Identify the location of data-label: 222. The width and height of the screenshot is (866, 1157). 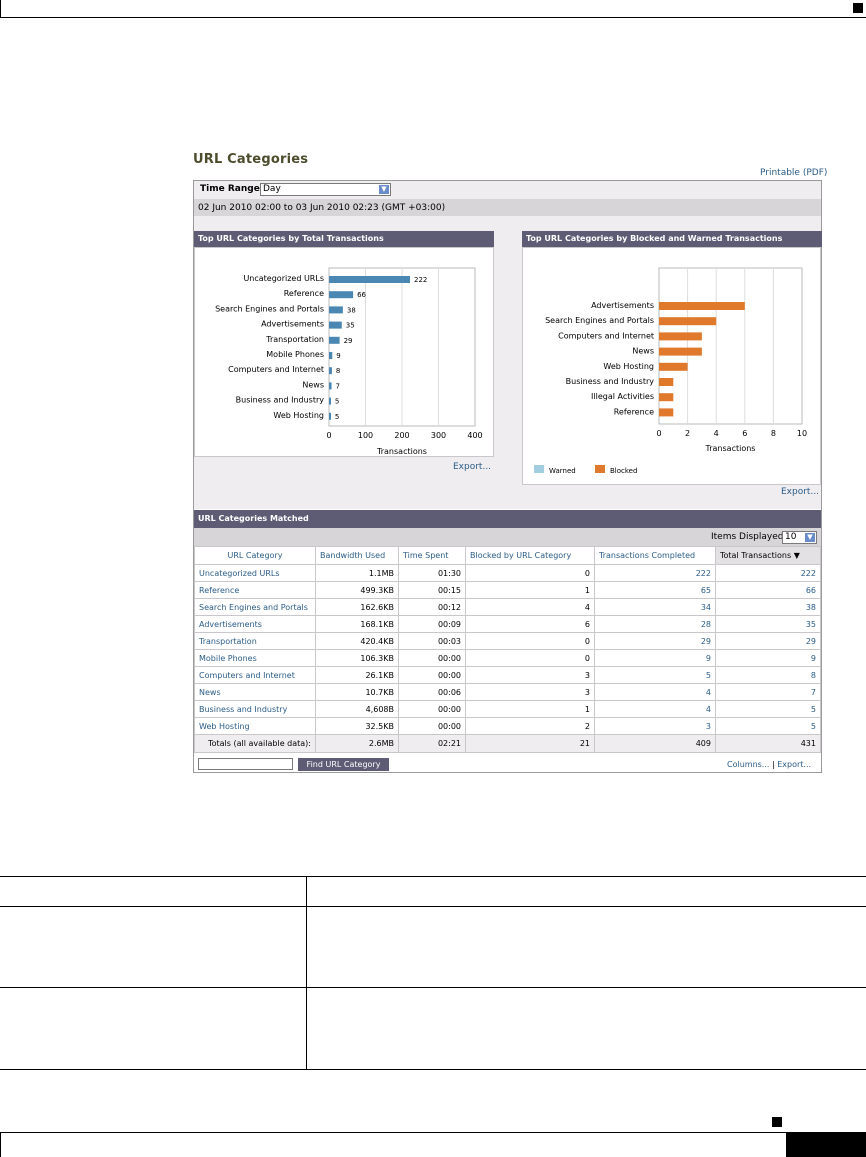
(420, 280).